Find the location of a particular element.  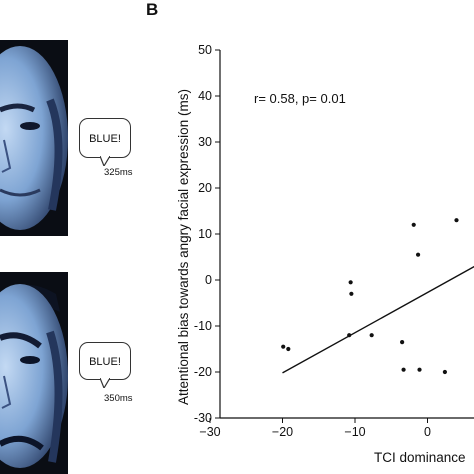

y-tick-label: -30 is located at coordinates (203, 418).